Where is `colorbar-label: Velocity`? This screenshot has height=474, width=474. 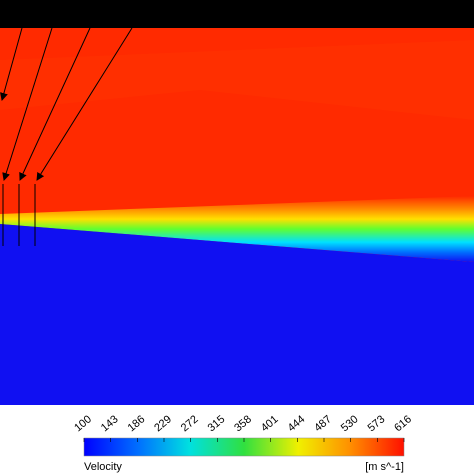
colorbar-label: Velocity is located at coordinates (103, 467).